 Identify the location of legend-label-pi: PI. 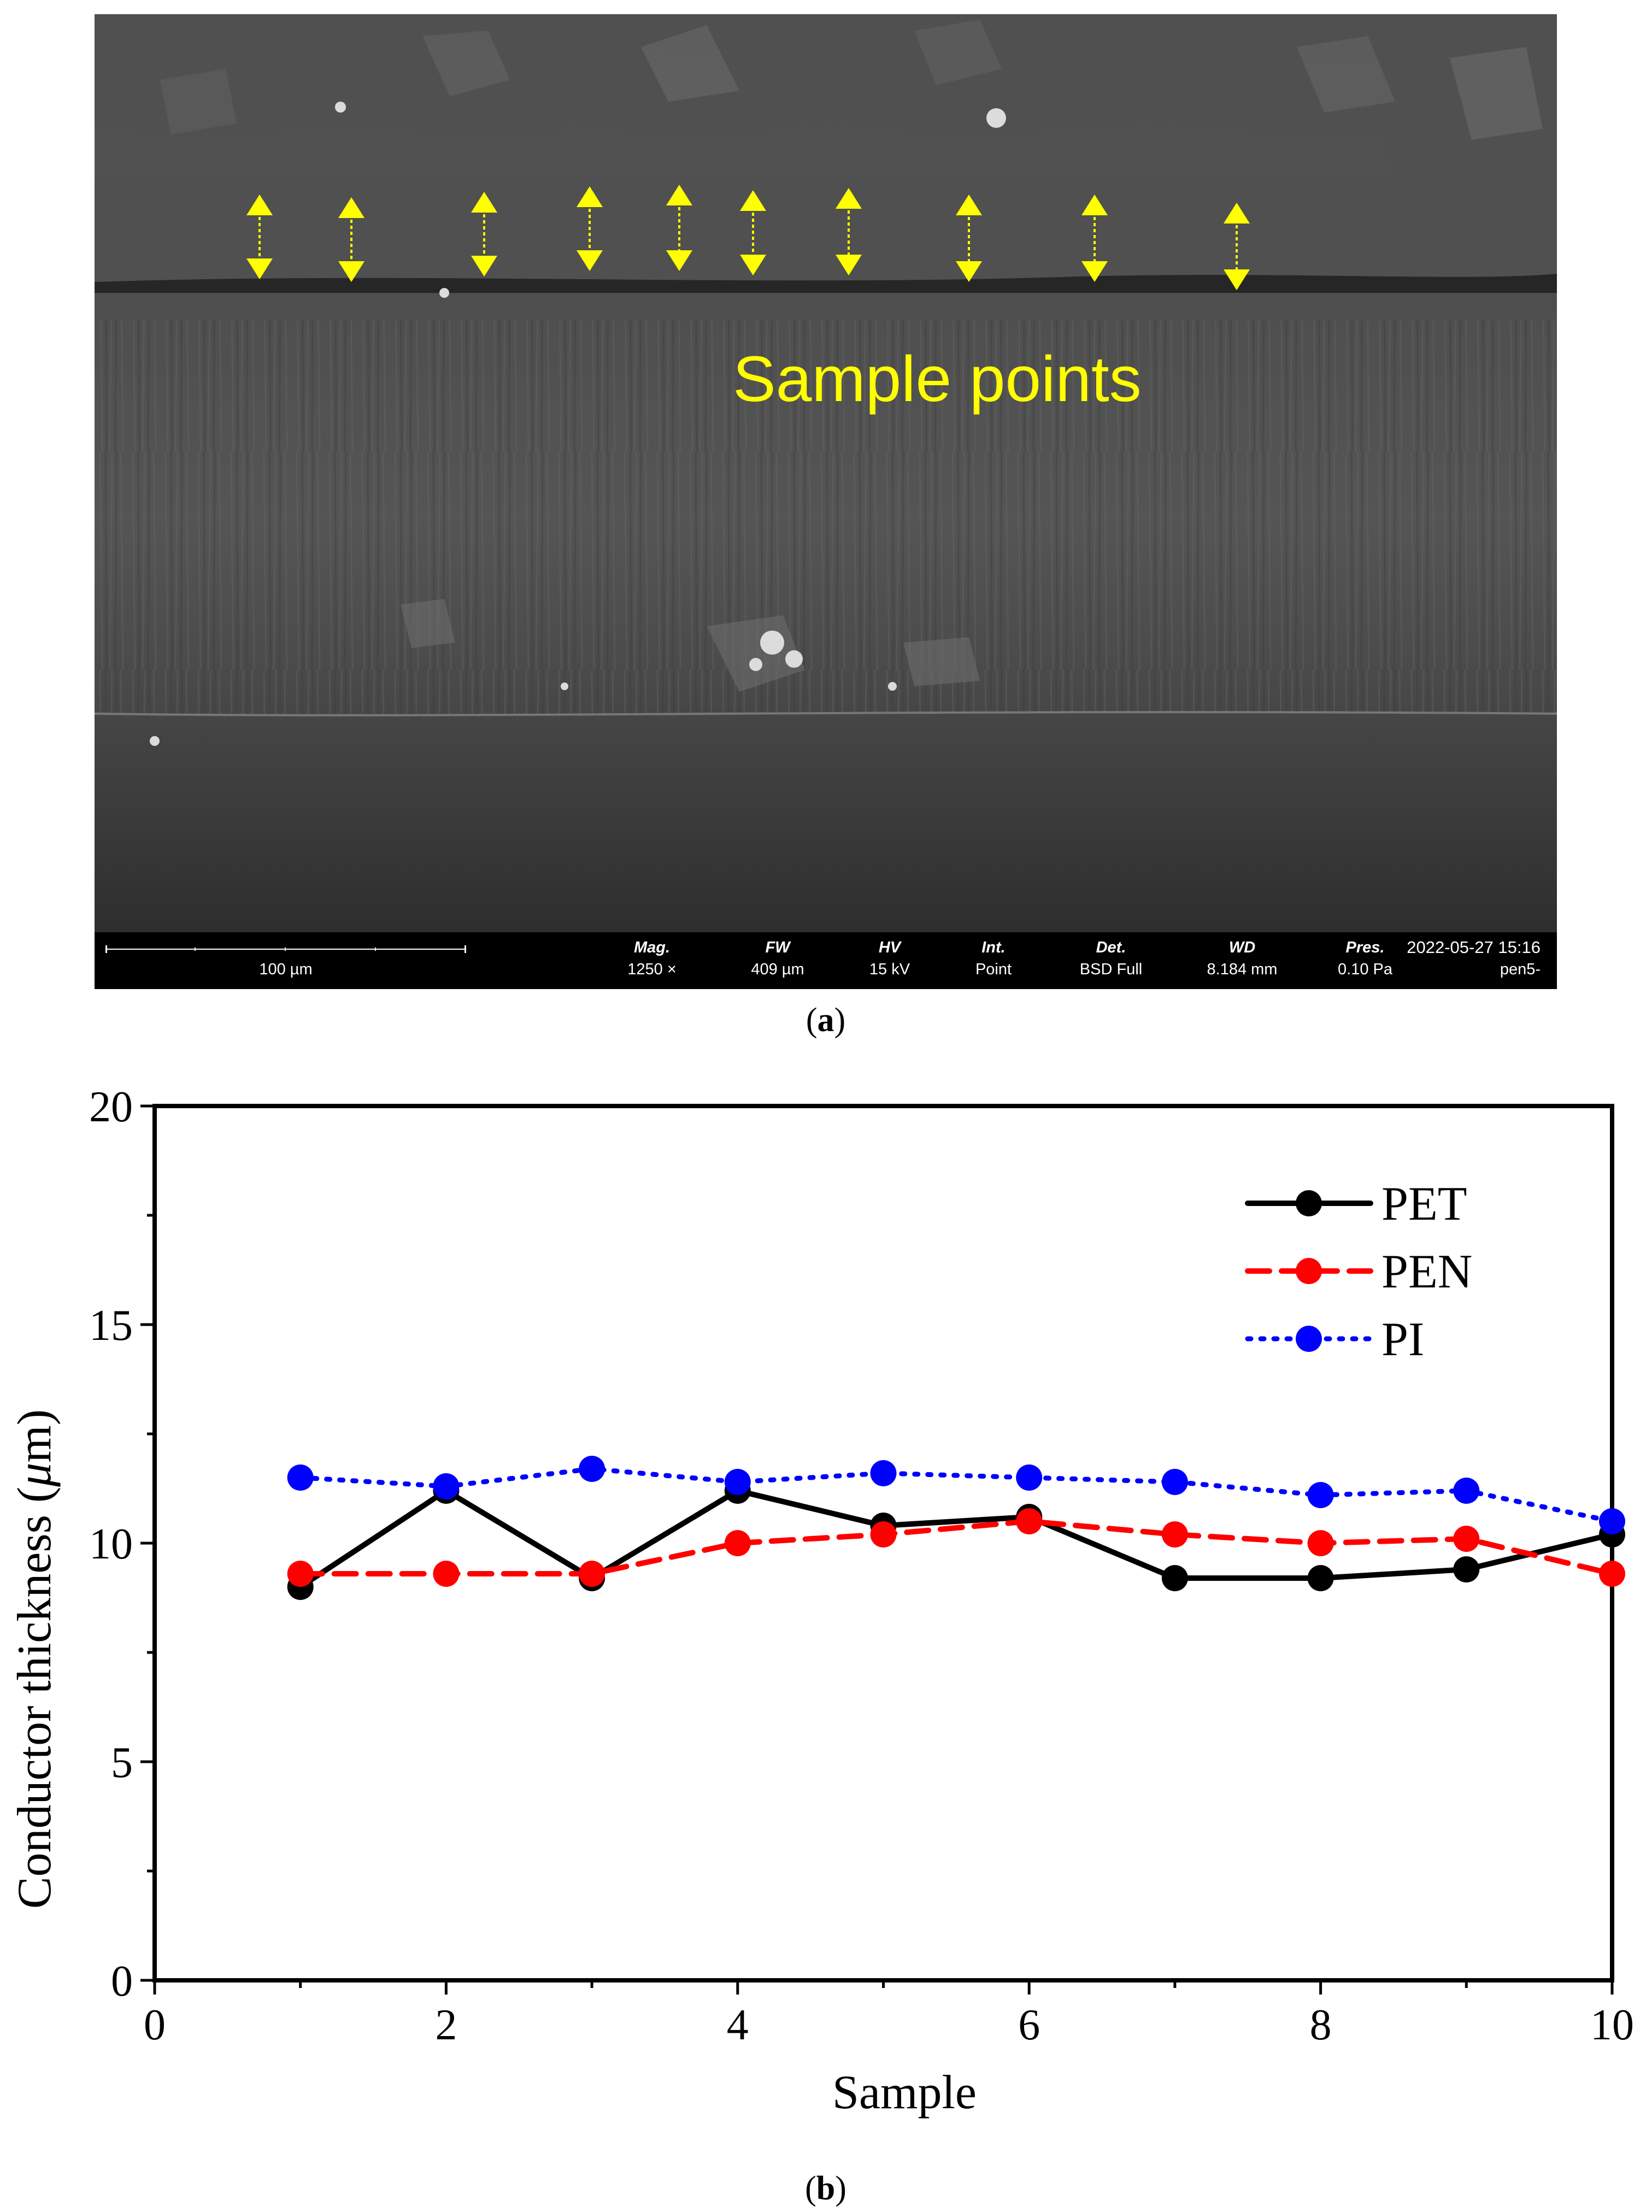
(1402, 1339).